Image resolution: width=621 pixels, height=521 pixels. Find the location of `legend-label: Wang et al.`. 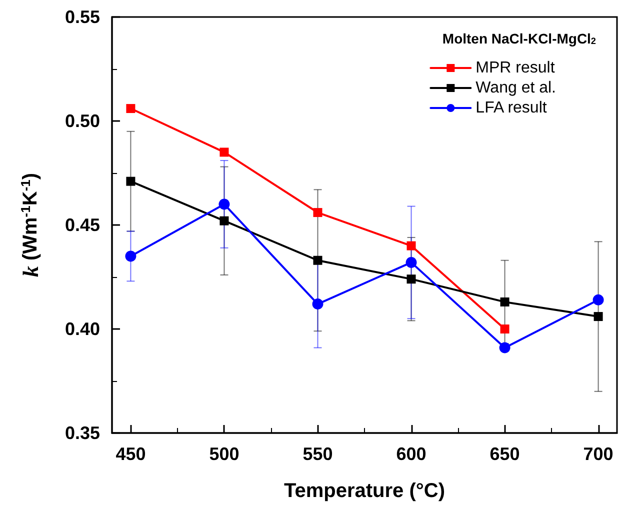

legend-label: Wang et al. is located at coordinates (516, 88).